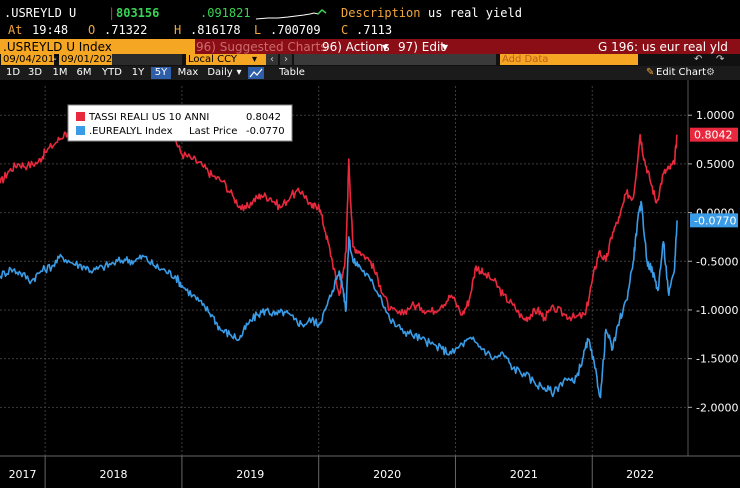 The height and width of the screenshot is (488, 740). I want to click on period-button-selected: 5Y, so click(161, 73).